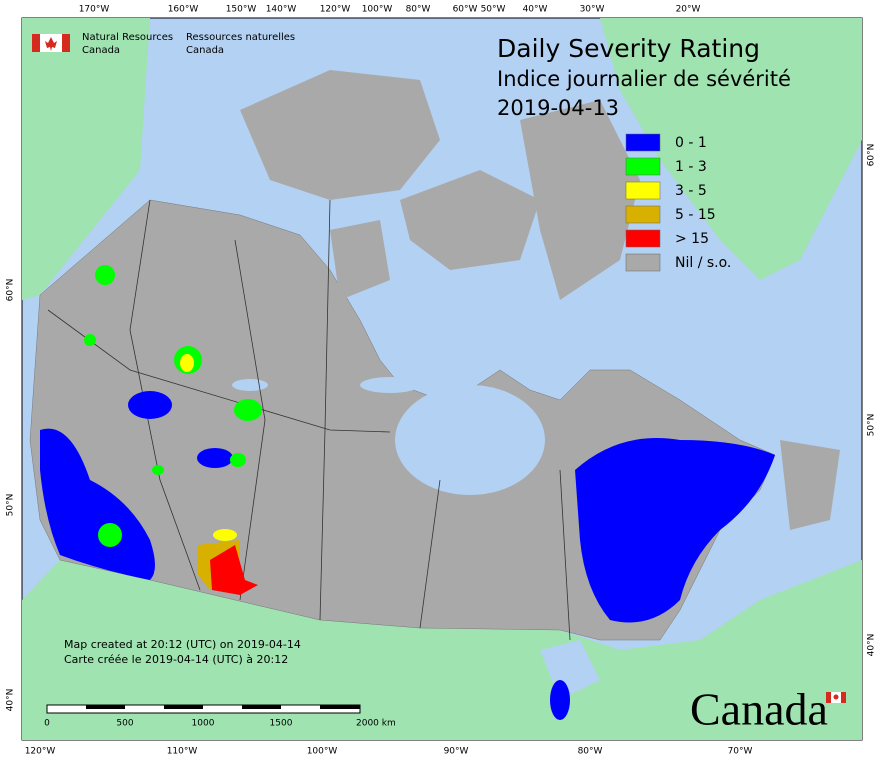  What do you see at coordinates (535, 10) in the screenshot?
I see `longitude-label: 40°W` at bounding box center [535, 10].